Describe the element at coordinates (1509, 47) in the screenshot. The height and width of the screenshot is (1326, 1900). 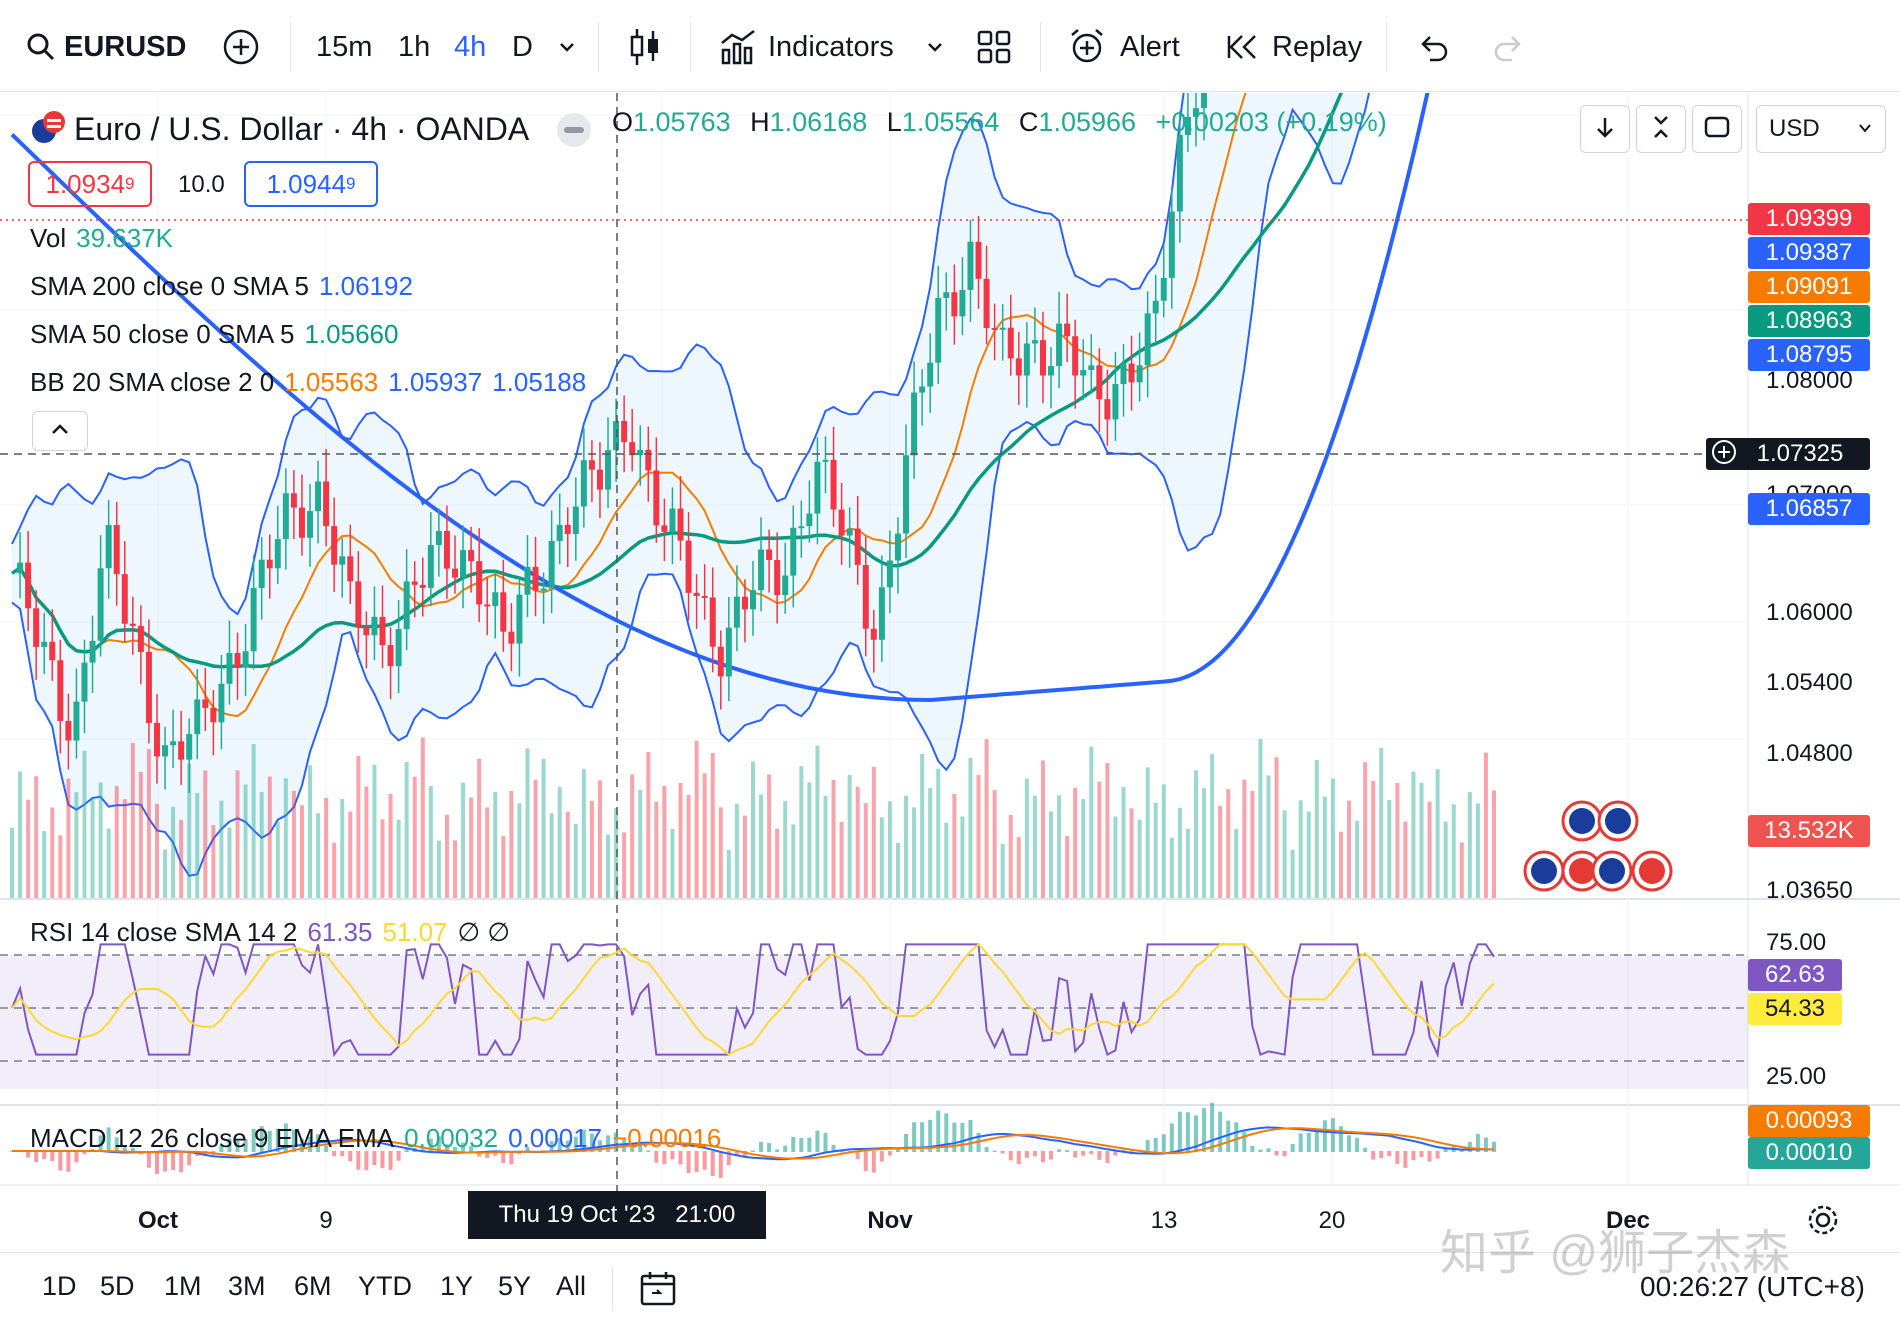
I see `redo-button` at that location.